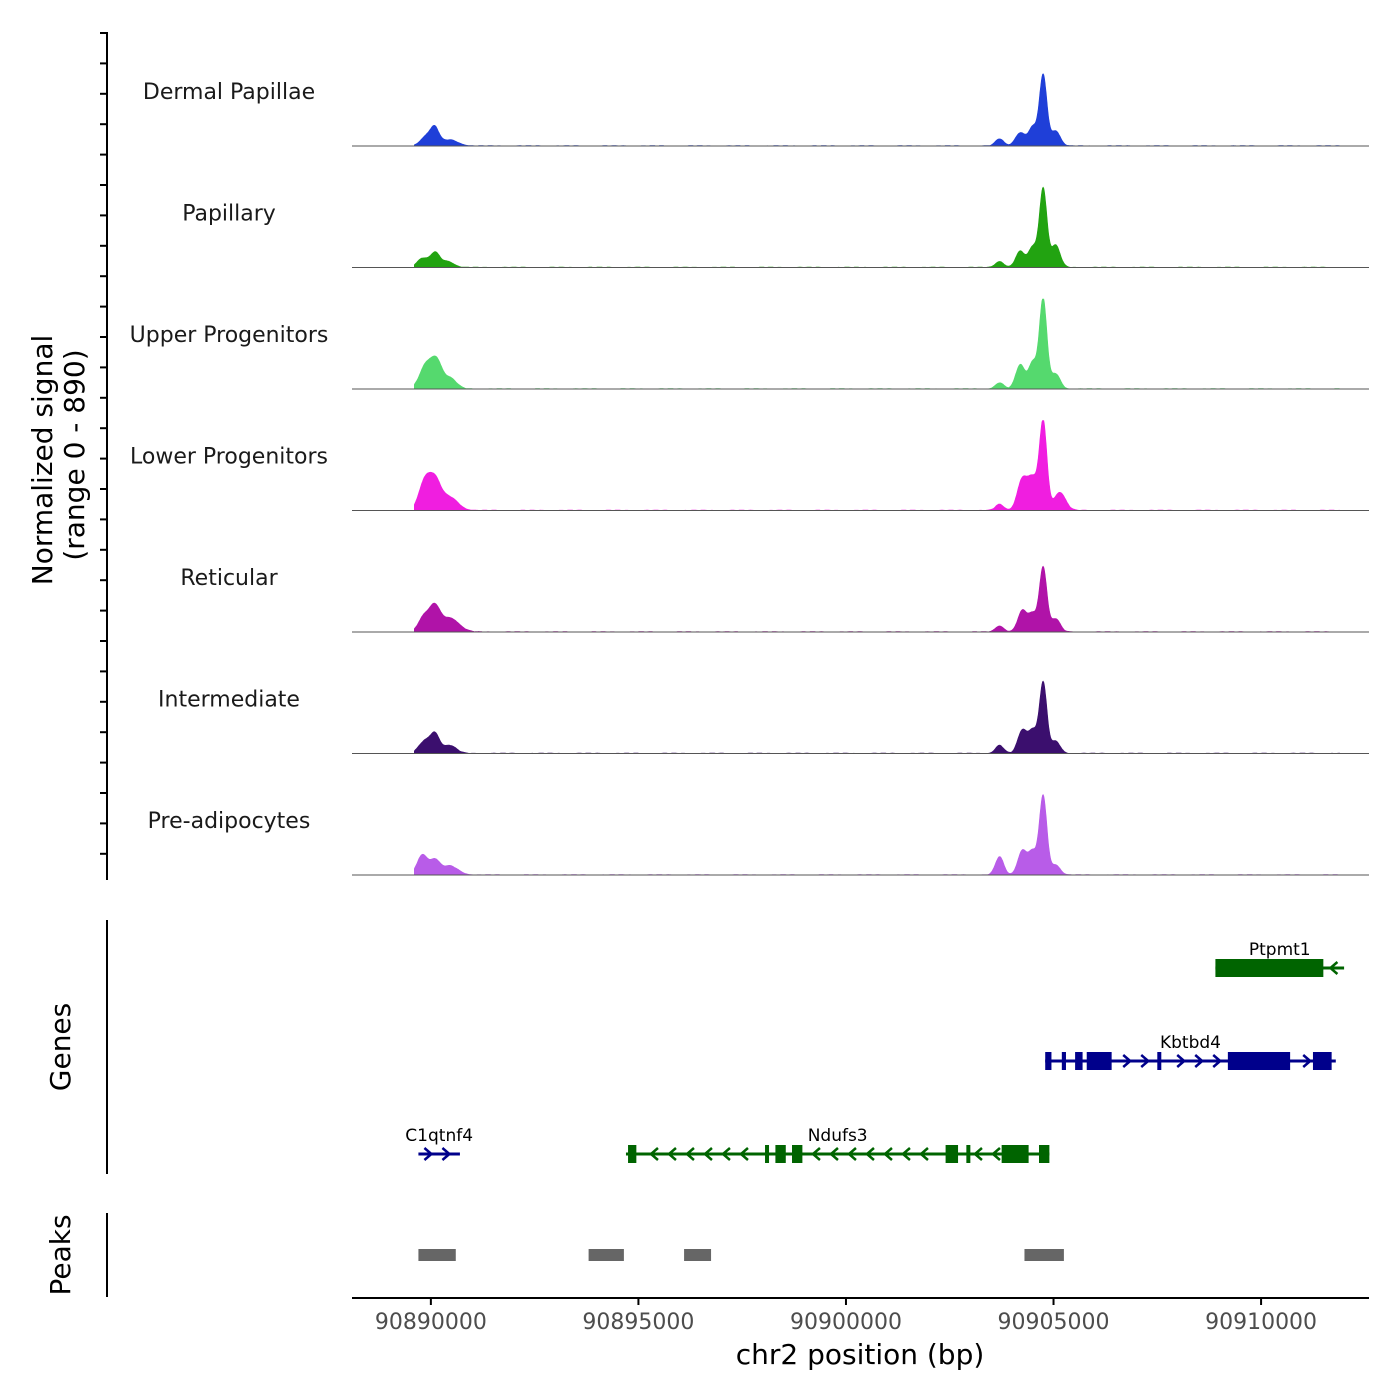 This screenshot has width=1400, height=1400. I want to click on track-label: Reticular, so click(229, 578).